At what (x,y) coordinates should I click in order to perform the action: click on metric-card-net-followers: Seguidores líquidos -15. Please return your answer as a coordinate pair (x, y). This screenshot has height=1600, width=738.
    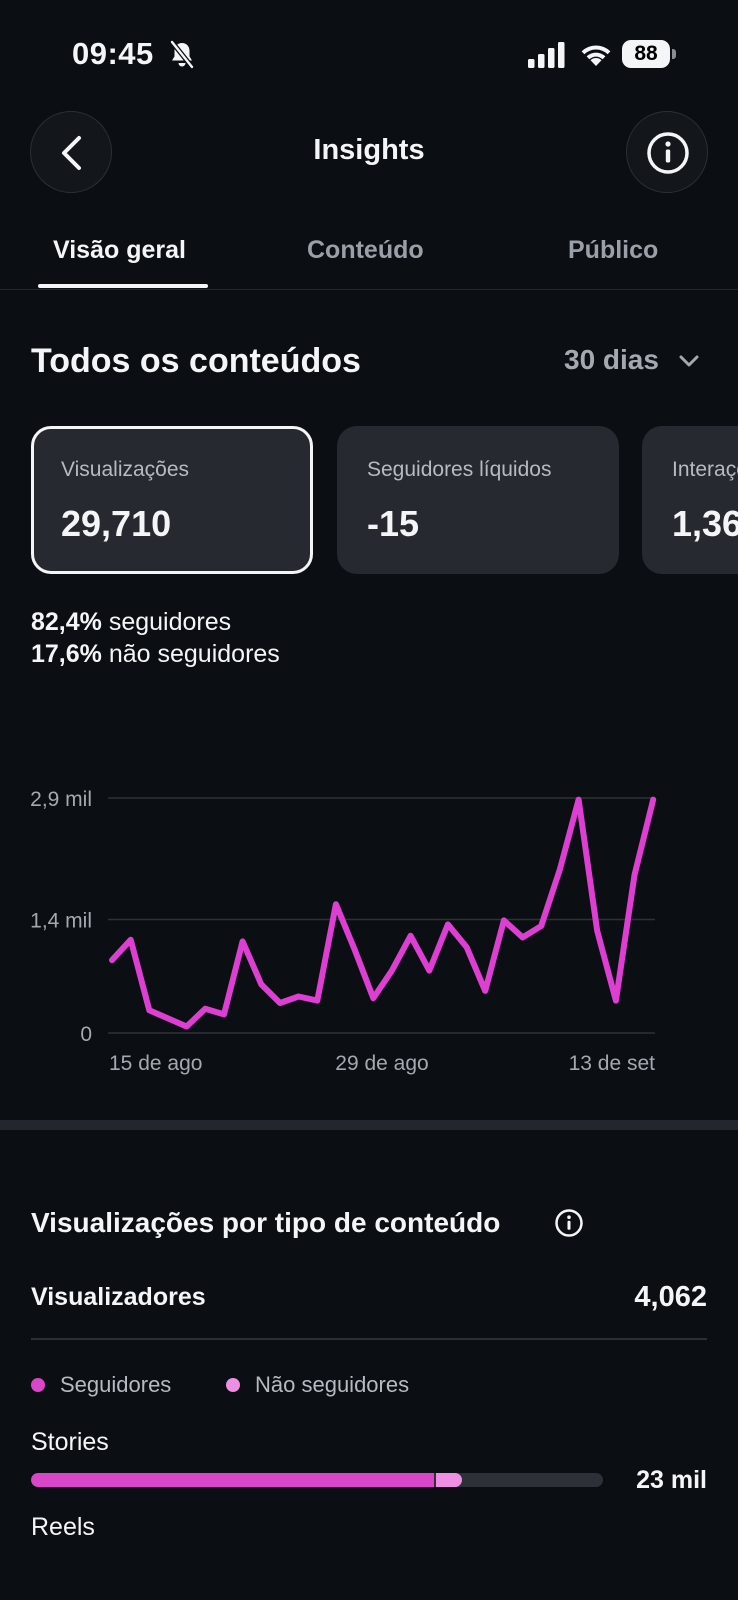
    Looking at the image, I should click on (478, 500).